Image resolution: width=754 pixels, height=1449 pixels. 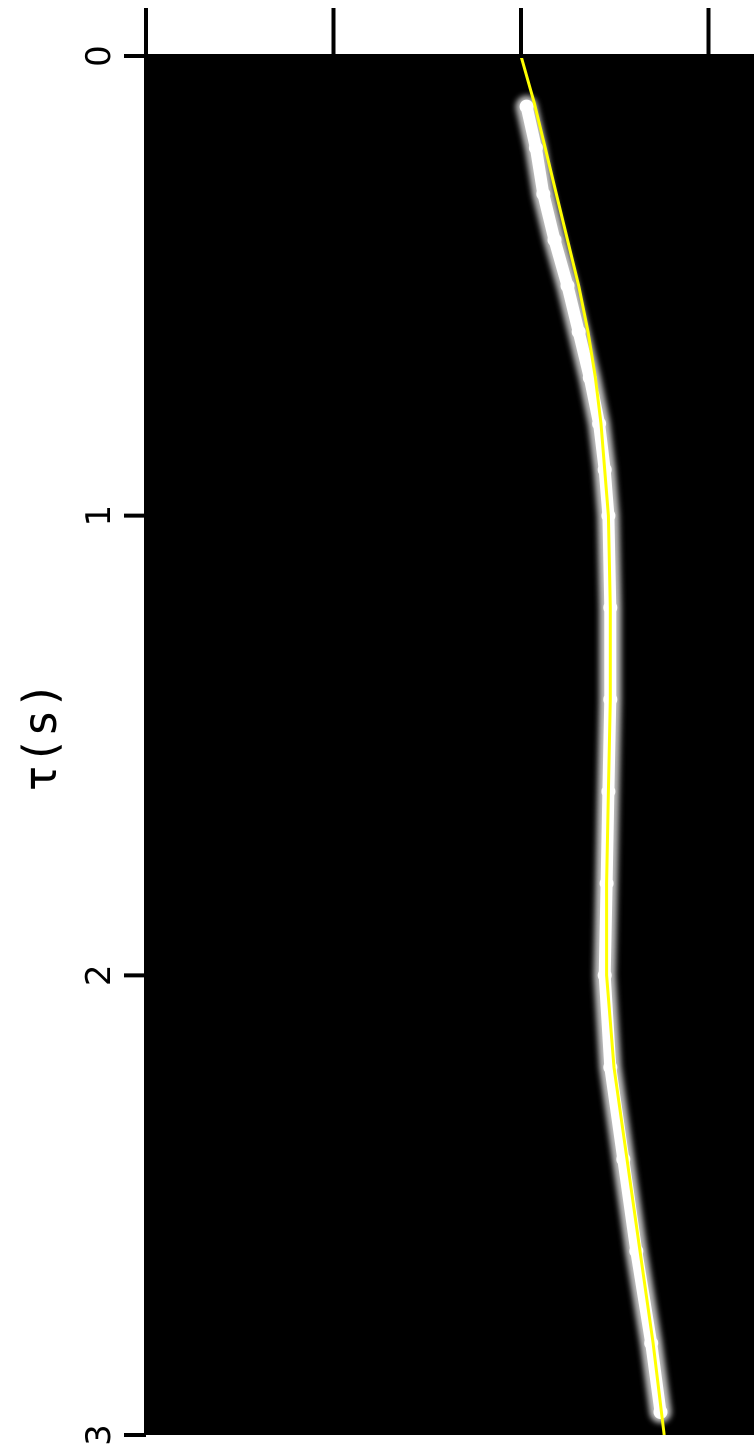 What do you see at coordinates (112, 745) in the screenshot?
I see `left-tick-group: 0 1 2 3` at bounding box center [112, 745].